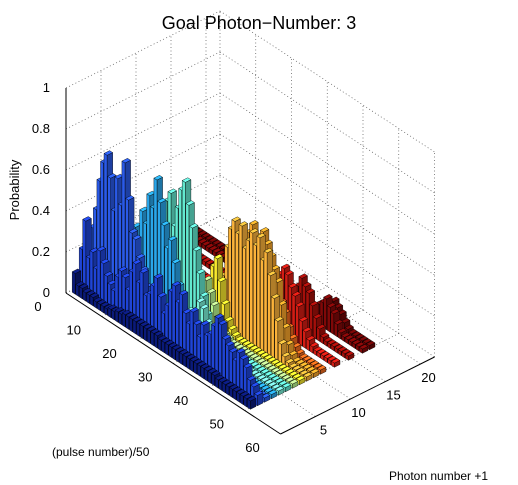 This screenshot has height=485, width=518. Describe the element at coordinates (46, 87) in the screenshot. I see `z-tick-label: 1` at that location.